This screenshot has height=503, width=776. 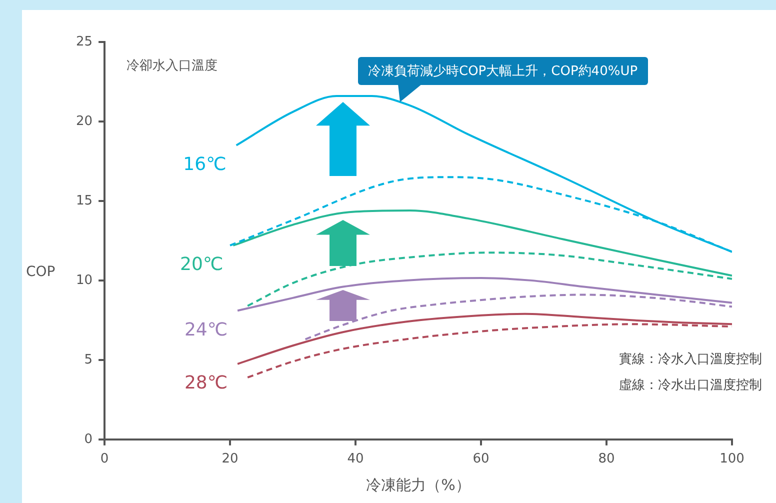 What do you see at coordinates (88, 360) in the screenshot?
I see `y-tick-label: 5` at bounding box center [88, 360].